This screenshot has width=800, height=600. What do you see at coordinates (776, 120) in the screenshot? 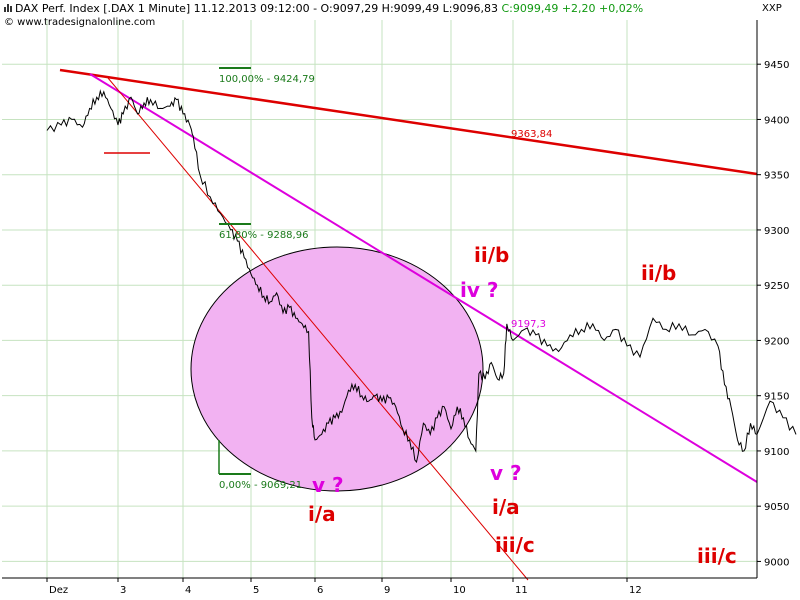
I see `y-tick-label: 9400` at bounding box center [776, 120].